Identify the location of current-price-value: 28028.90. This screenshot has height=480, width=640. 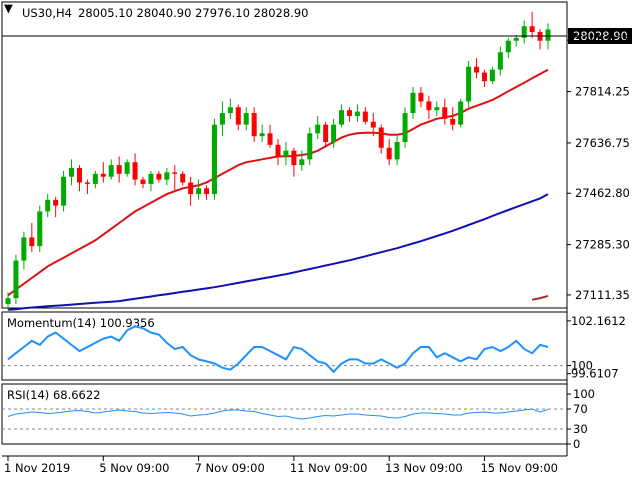
(600, 36).